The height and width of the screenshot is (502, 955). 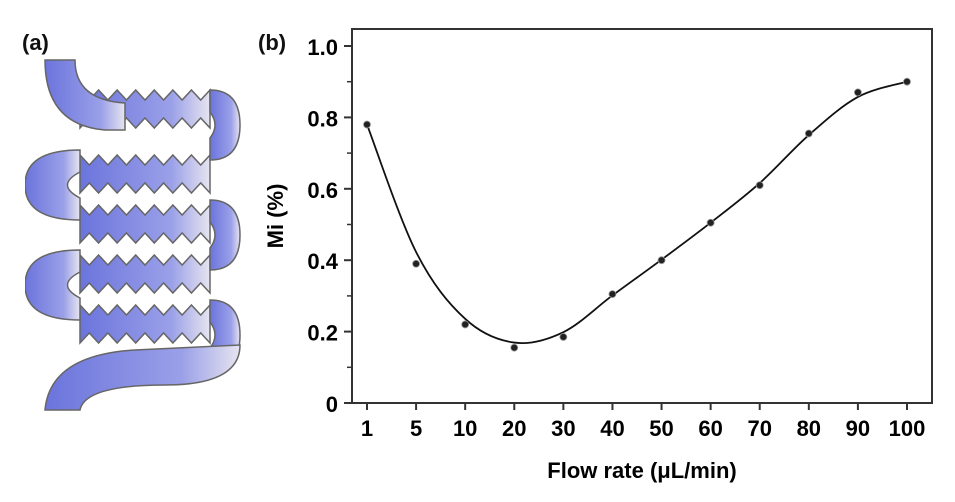 What do you see at coordinates (858, 428) in the screenshot?
I see `x-tick-label: 90` at bounding box center [858, 428].